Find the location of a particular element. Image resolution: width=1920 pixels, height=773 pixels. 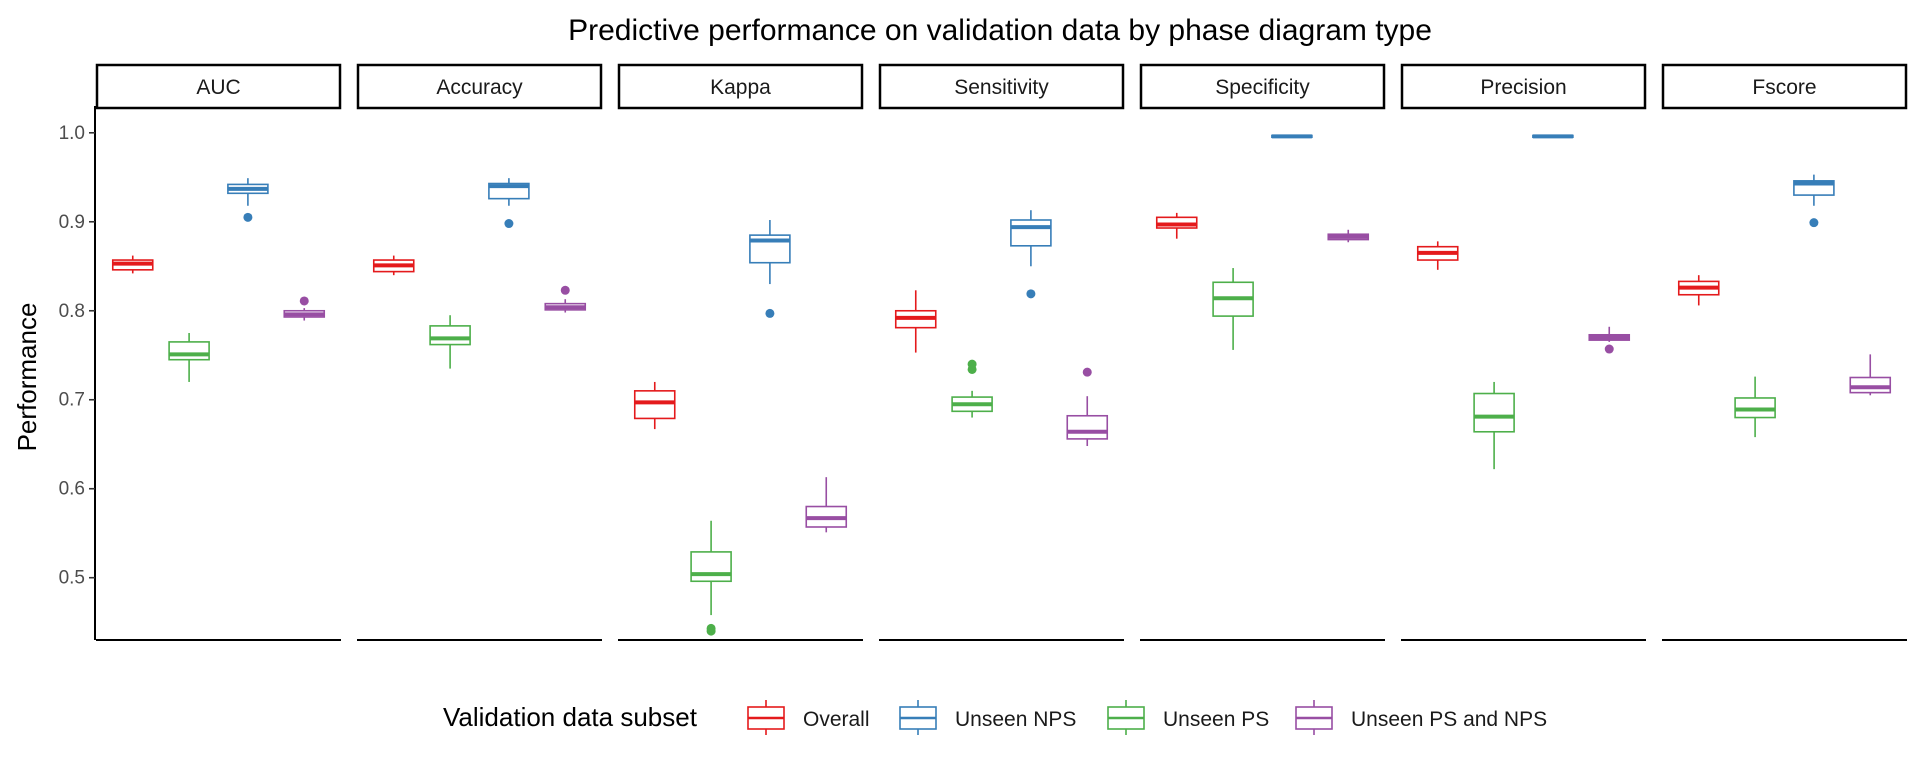

box-sensitivity-overall is located at coordinates (915, 321).